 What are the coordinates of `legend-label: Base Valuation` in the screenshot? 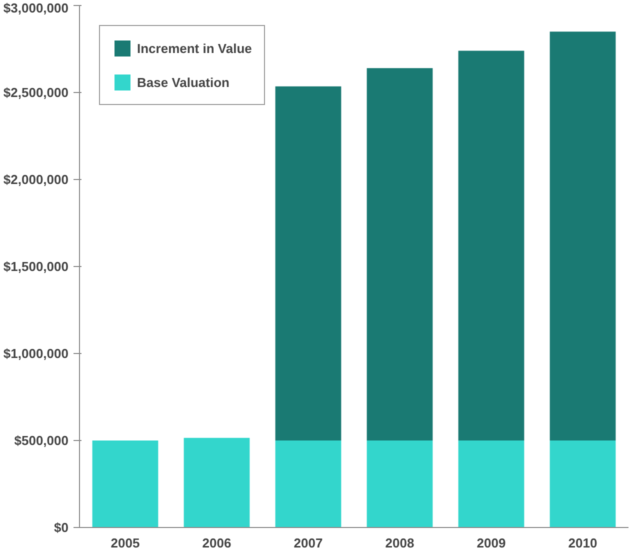 It's located at (183, 82).